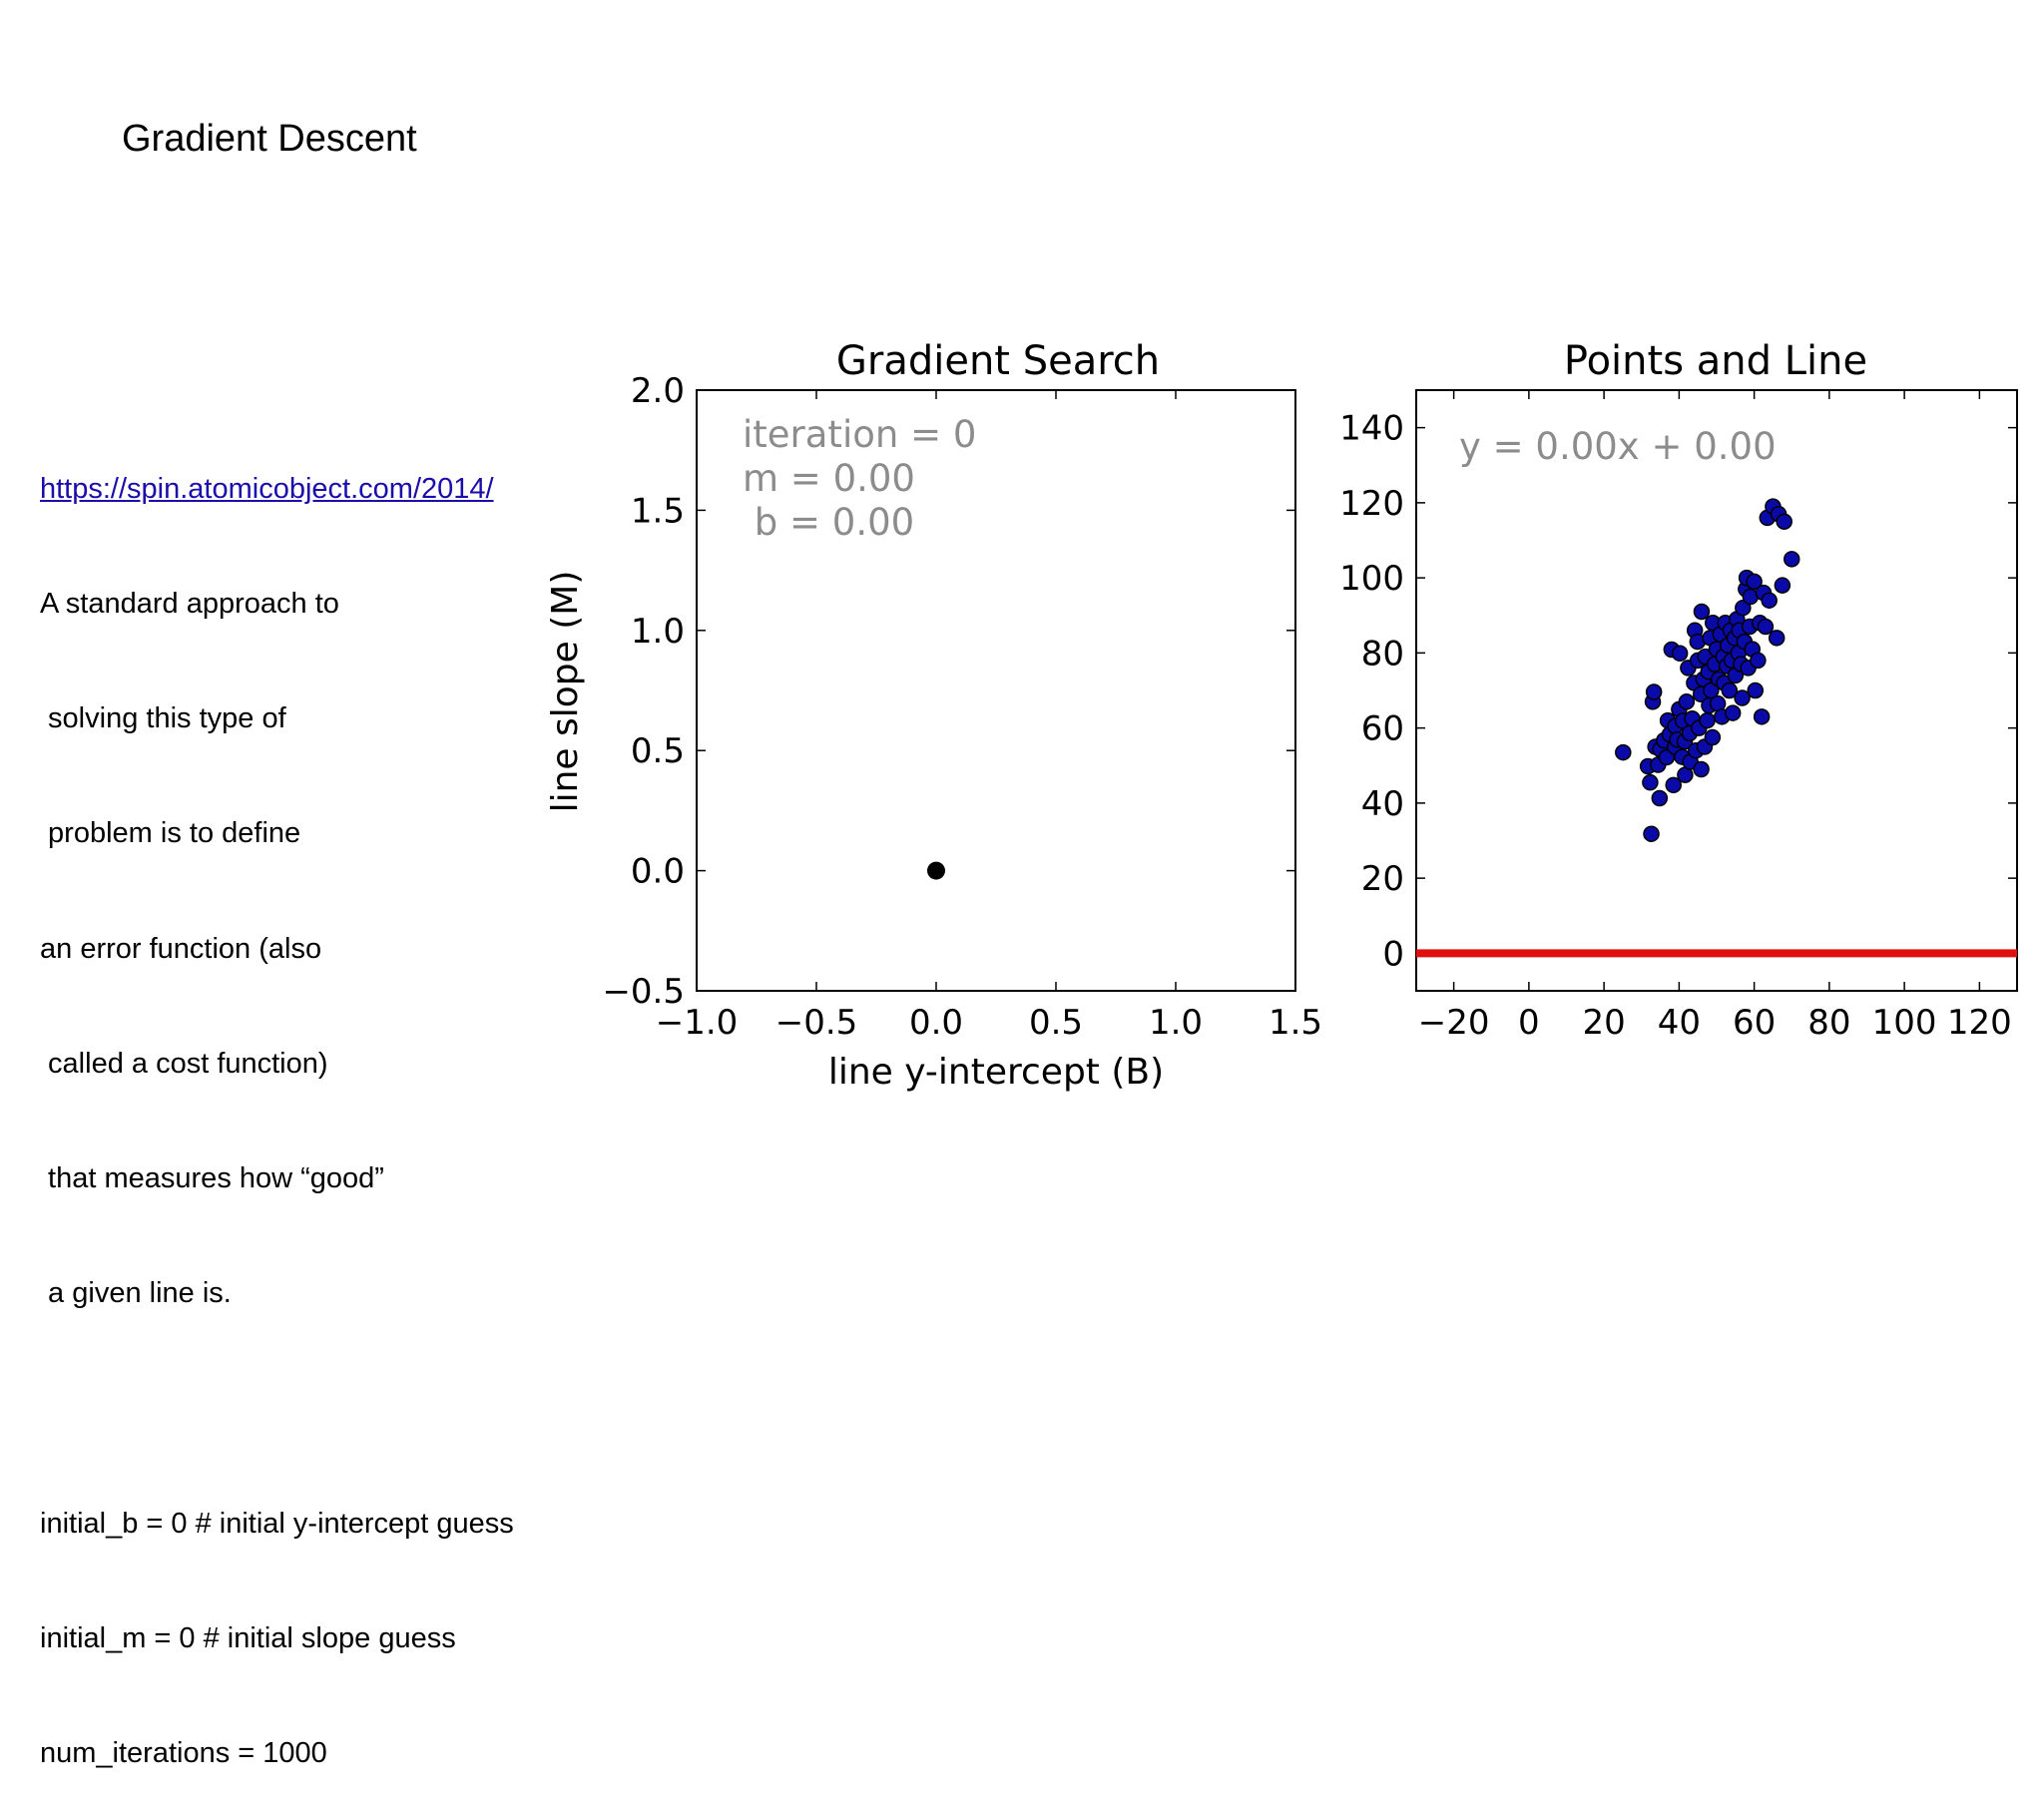 The width and height of the screenshot is (2044, 1811). What do you see at coordinates (1176, 1023) in the screenshot?
I see `x-tick-label: 1.0` at bounding box center [1176, 1023].